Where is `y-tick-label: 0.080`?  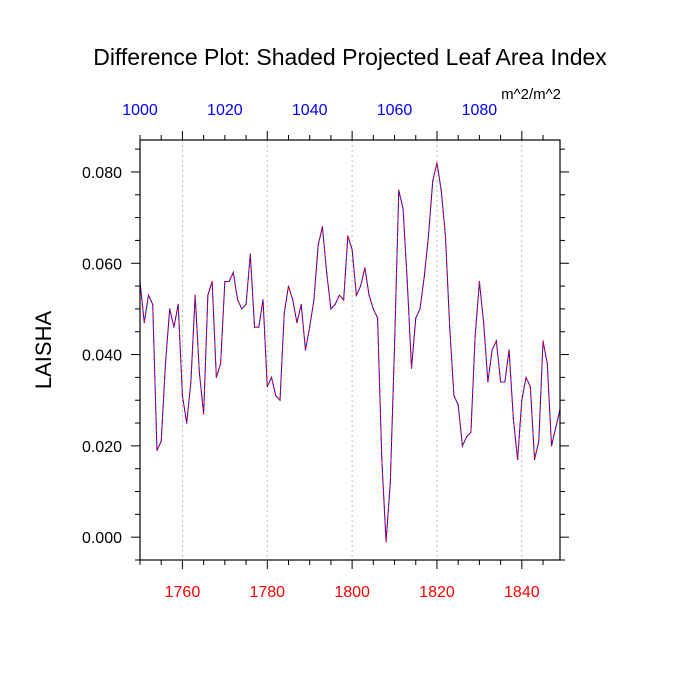
y-tick-label: 0.080 is located at coordinates (102, 173).